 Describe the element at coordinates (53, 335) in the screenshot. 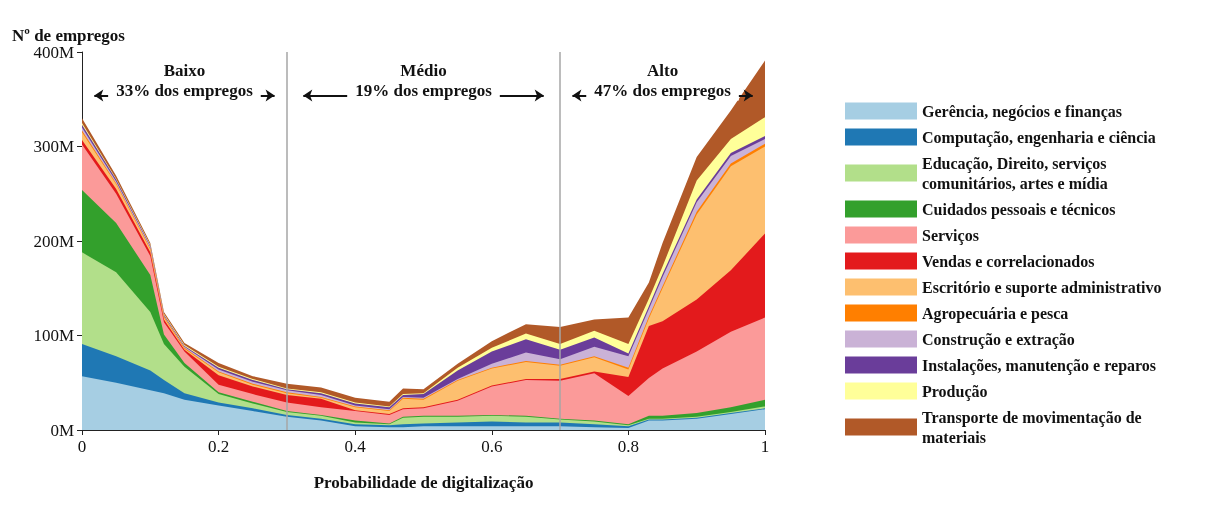

I see `y-tick-label: 100M` at that location.